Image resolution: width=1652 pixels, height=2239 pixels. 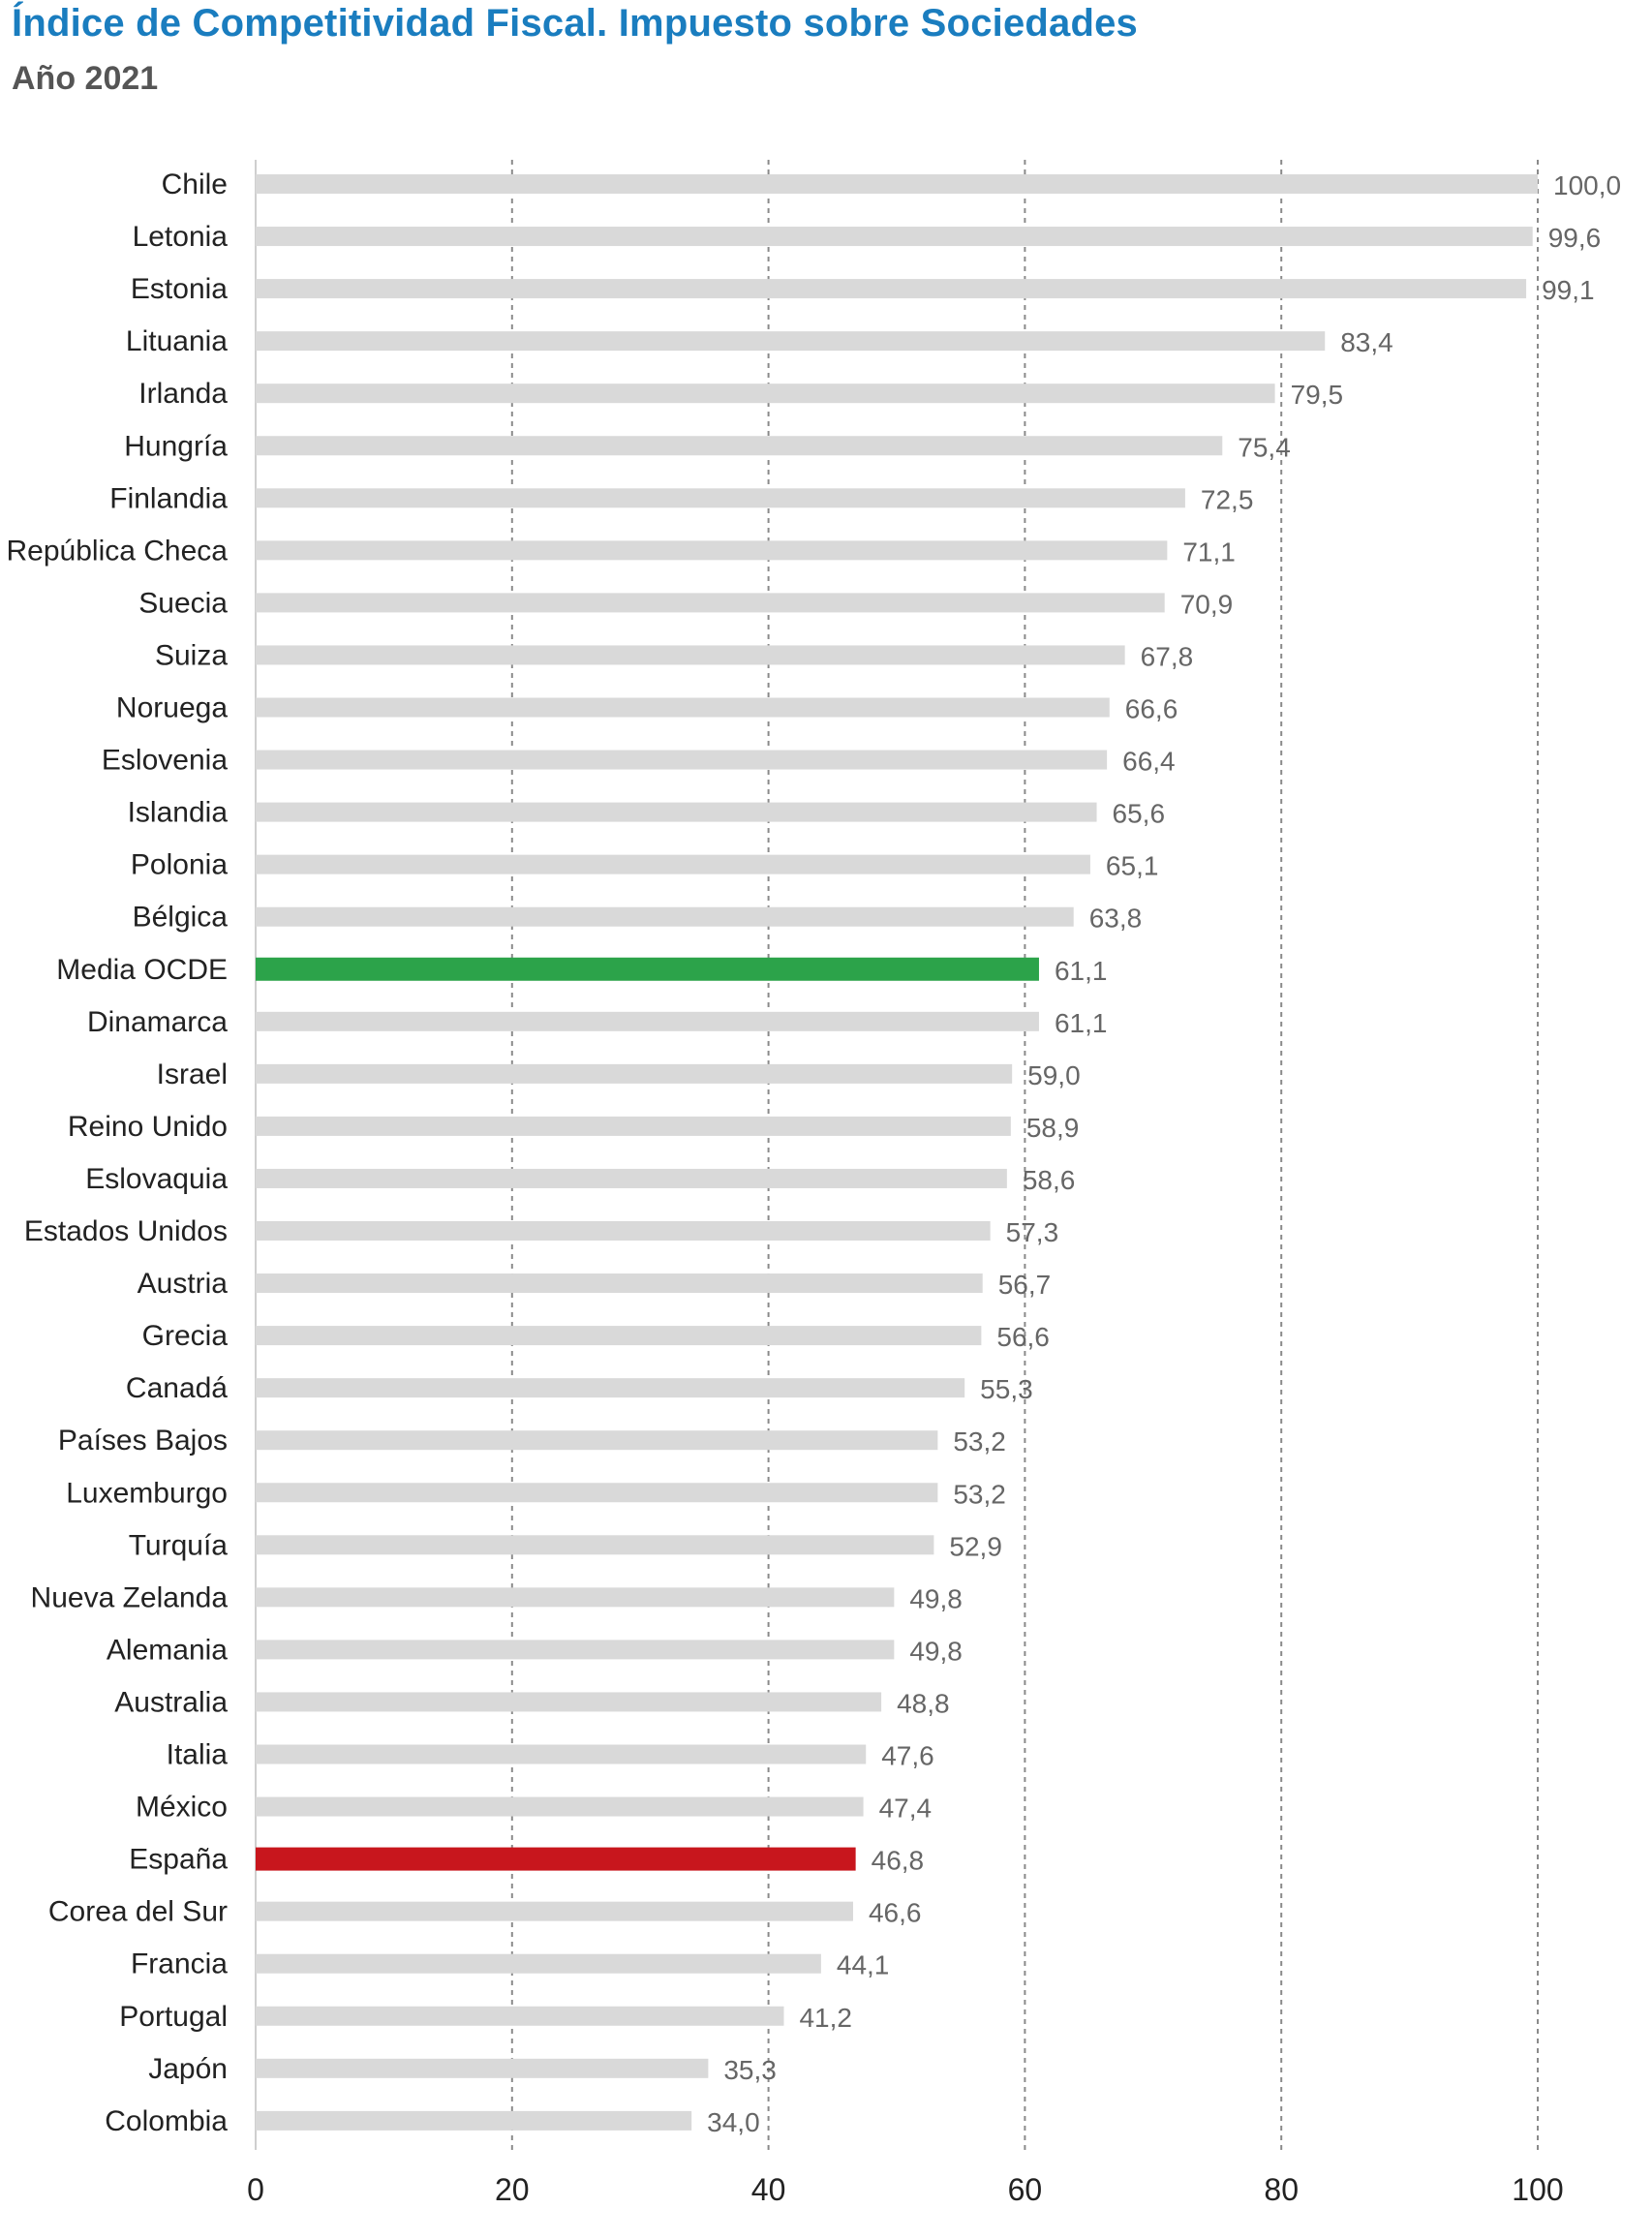 I want to click on value-label: 48,8, so click(x=923, y=1703).